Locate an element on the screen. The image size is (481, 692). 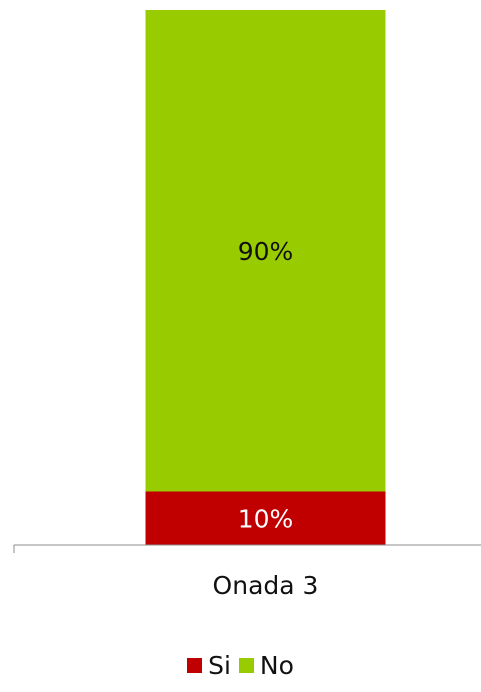
data-label-no: 90% is located at coordinates (266, 251).